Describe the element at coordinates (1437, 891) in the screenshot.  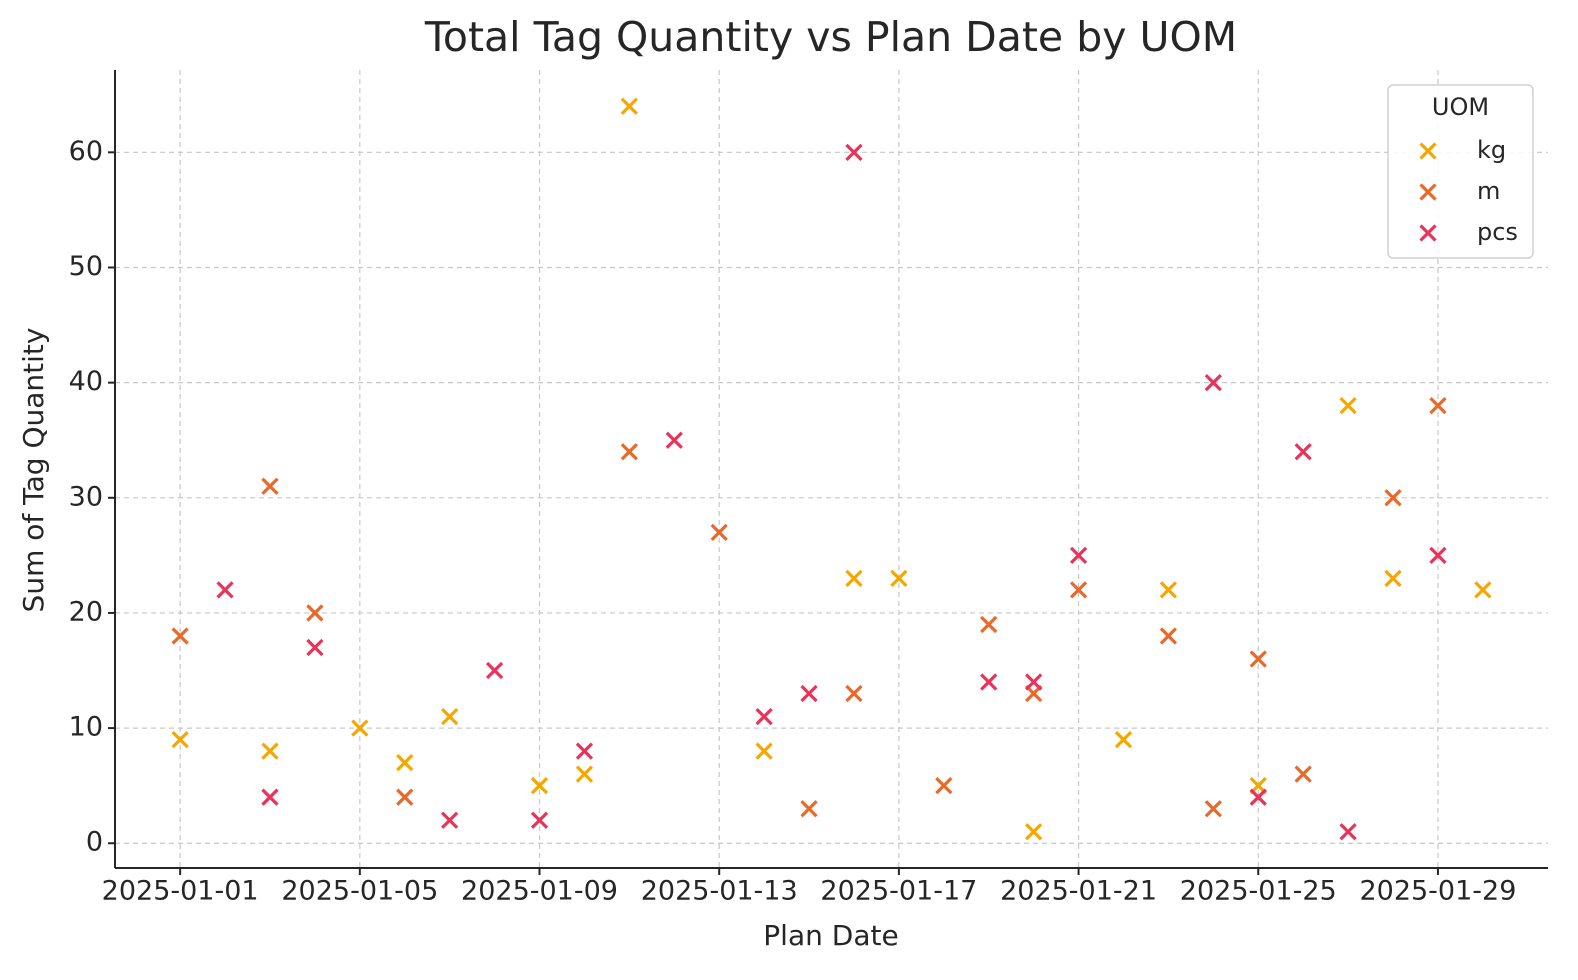
I see `x-tick-label: 2025-01-29` at that location.